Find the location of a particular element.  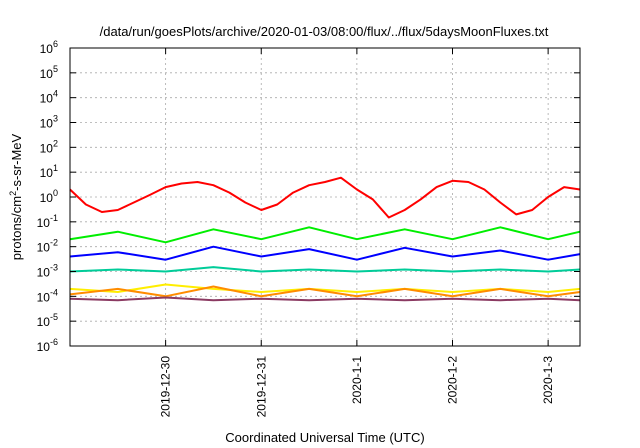

x-tick-label: 2019-12-30 is located at coordinates (166, 387).